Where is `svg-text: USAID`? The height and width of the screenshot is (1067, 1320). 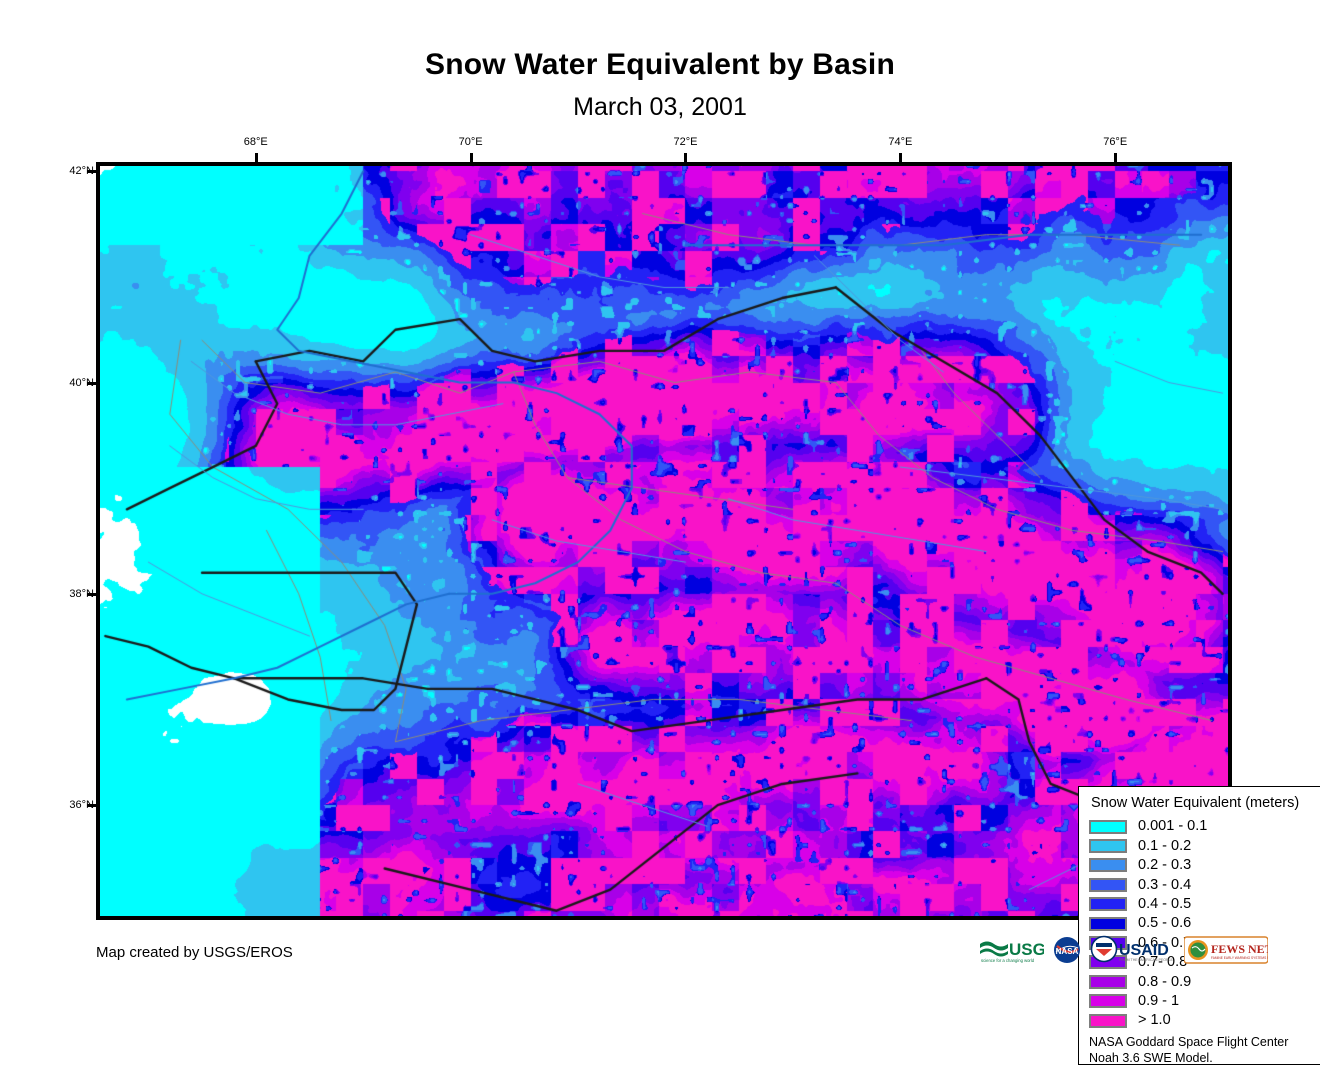 svg-text: USAID is located at coordinates (1144, 950).